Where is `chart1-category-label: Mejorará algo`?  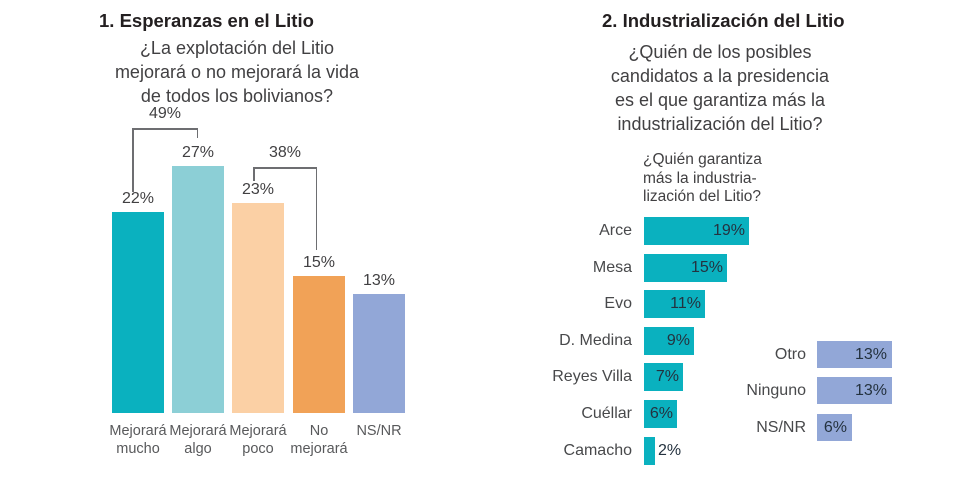
chart1-category-label: Mejorará algo is located at coordinates (198, 440).